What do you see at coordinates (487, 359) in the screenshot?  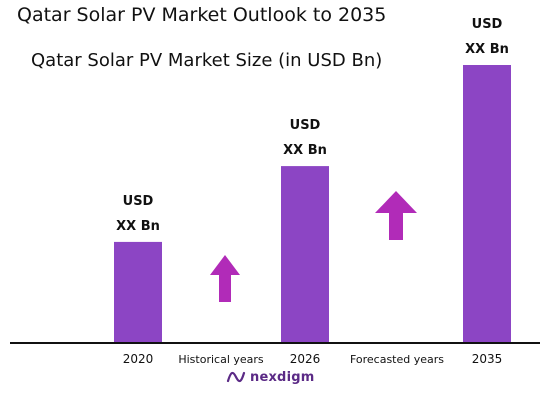 I see `x-tick-2035: 2035` at bounding box center [487, 359].